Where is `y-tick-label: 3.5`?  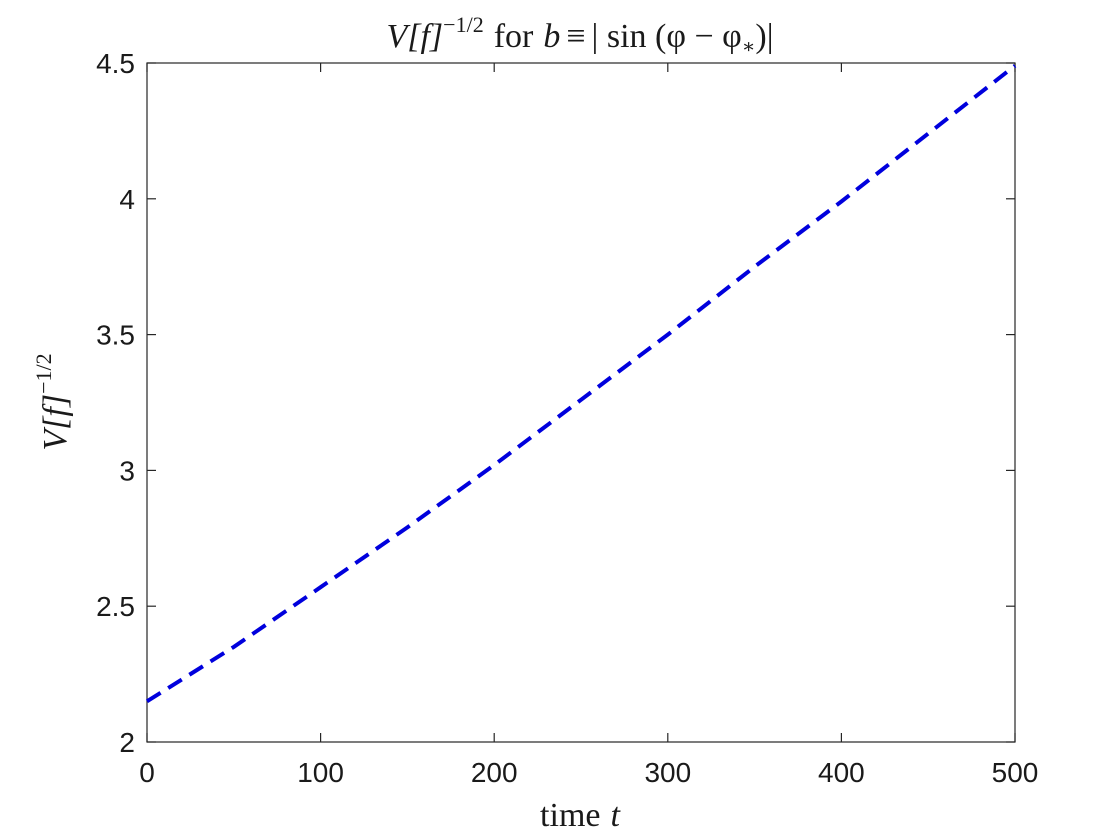 y-tick-label: 3.5 is located at coordinates (115, 335).